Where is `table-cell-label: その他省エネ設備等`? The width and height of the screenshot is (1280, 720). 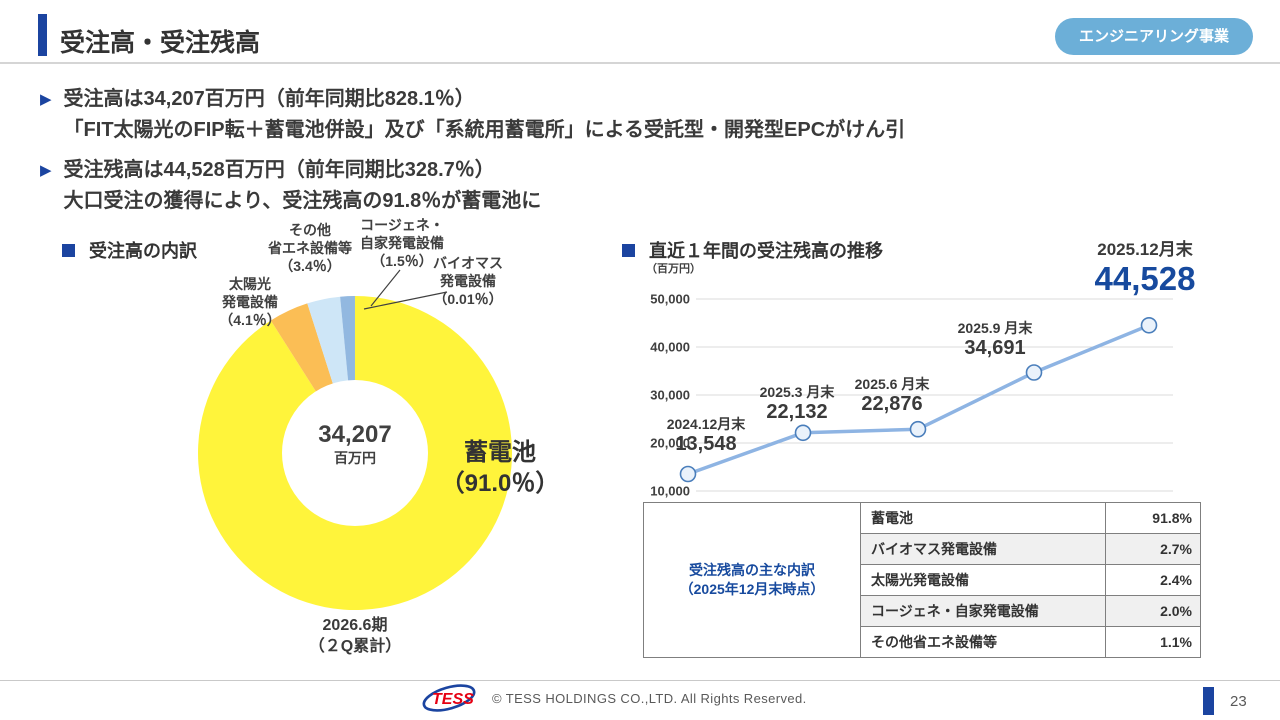 table-cell-label: その他省エネ設備等 is located at coordinates (983, 642).